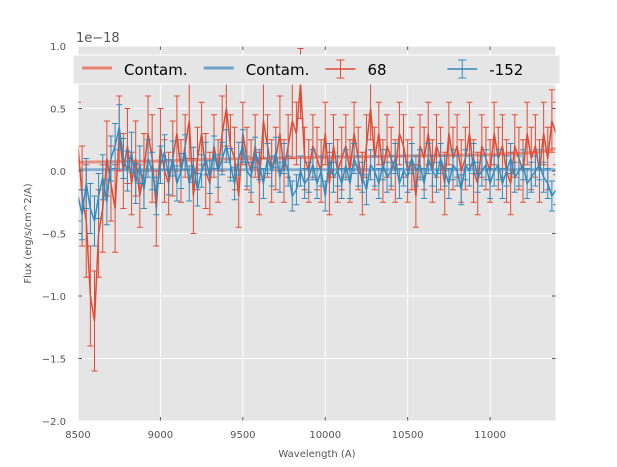 This screenshot has height=467, width=617. I want to click on x-tick-label: 11000, so click(490, 435).